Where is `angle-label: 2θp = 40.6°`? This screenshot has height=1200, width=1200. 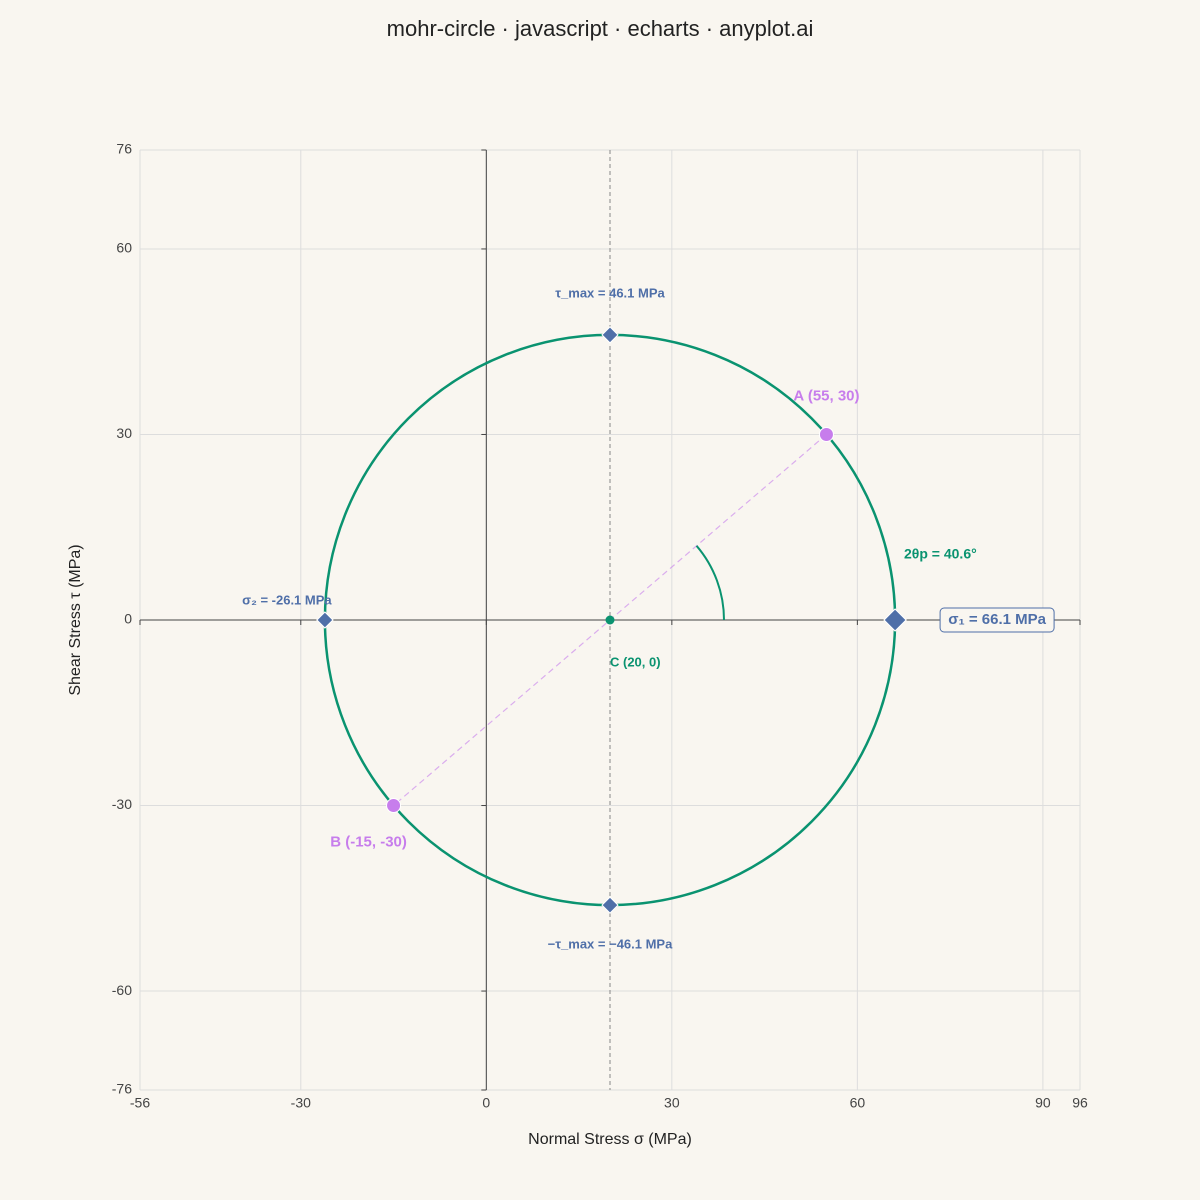 angle-label: 2θp = 40.6° is located at coordinates (940, 554).